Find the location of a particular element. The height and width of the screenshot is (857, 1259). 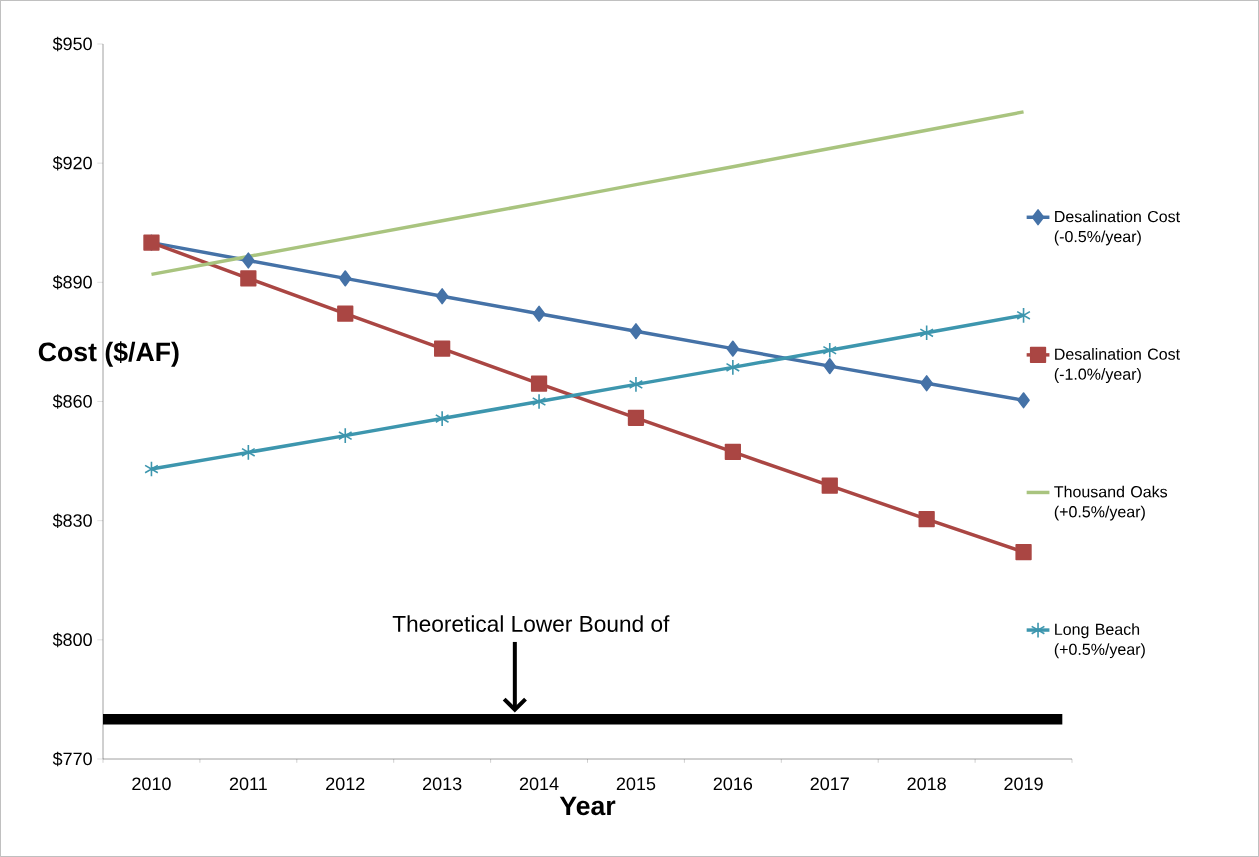

x-tick-label: 2017 is located at coordinates (829, 784).